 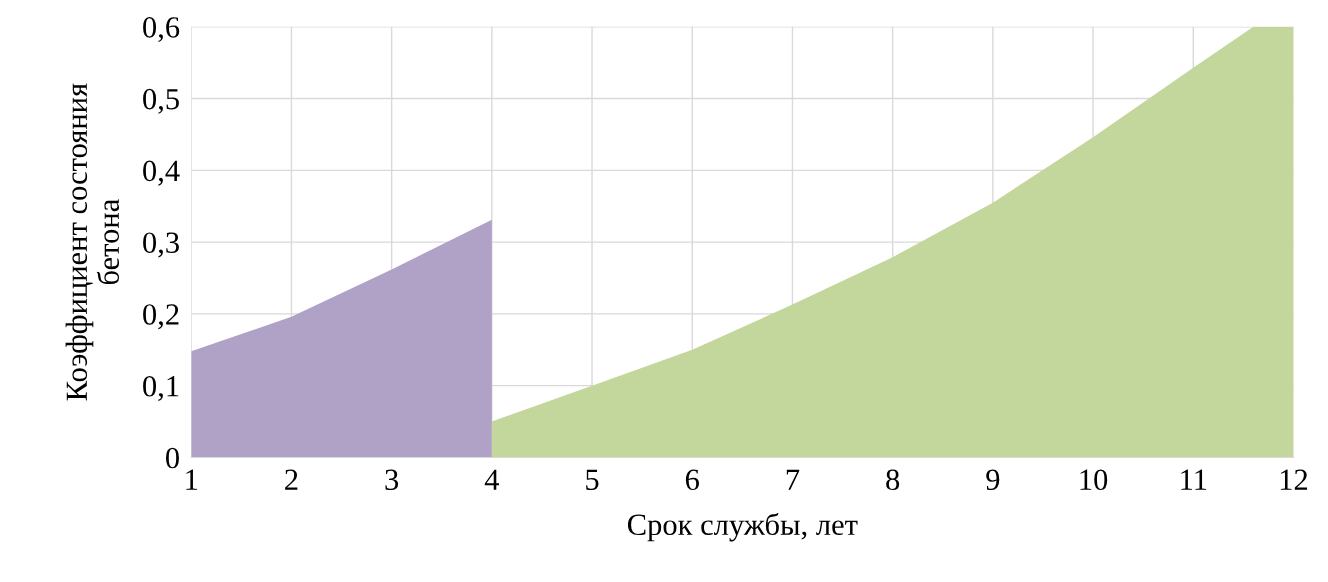 I want to click on y-axis-title: Коэффициент состояния бетона, so click(x=92, y=242).